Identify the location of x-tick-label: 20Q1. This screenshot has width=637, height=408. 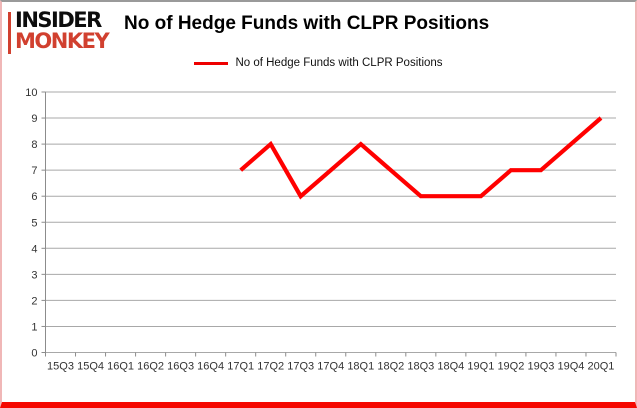
(601, 367).